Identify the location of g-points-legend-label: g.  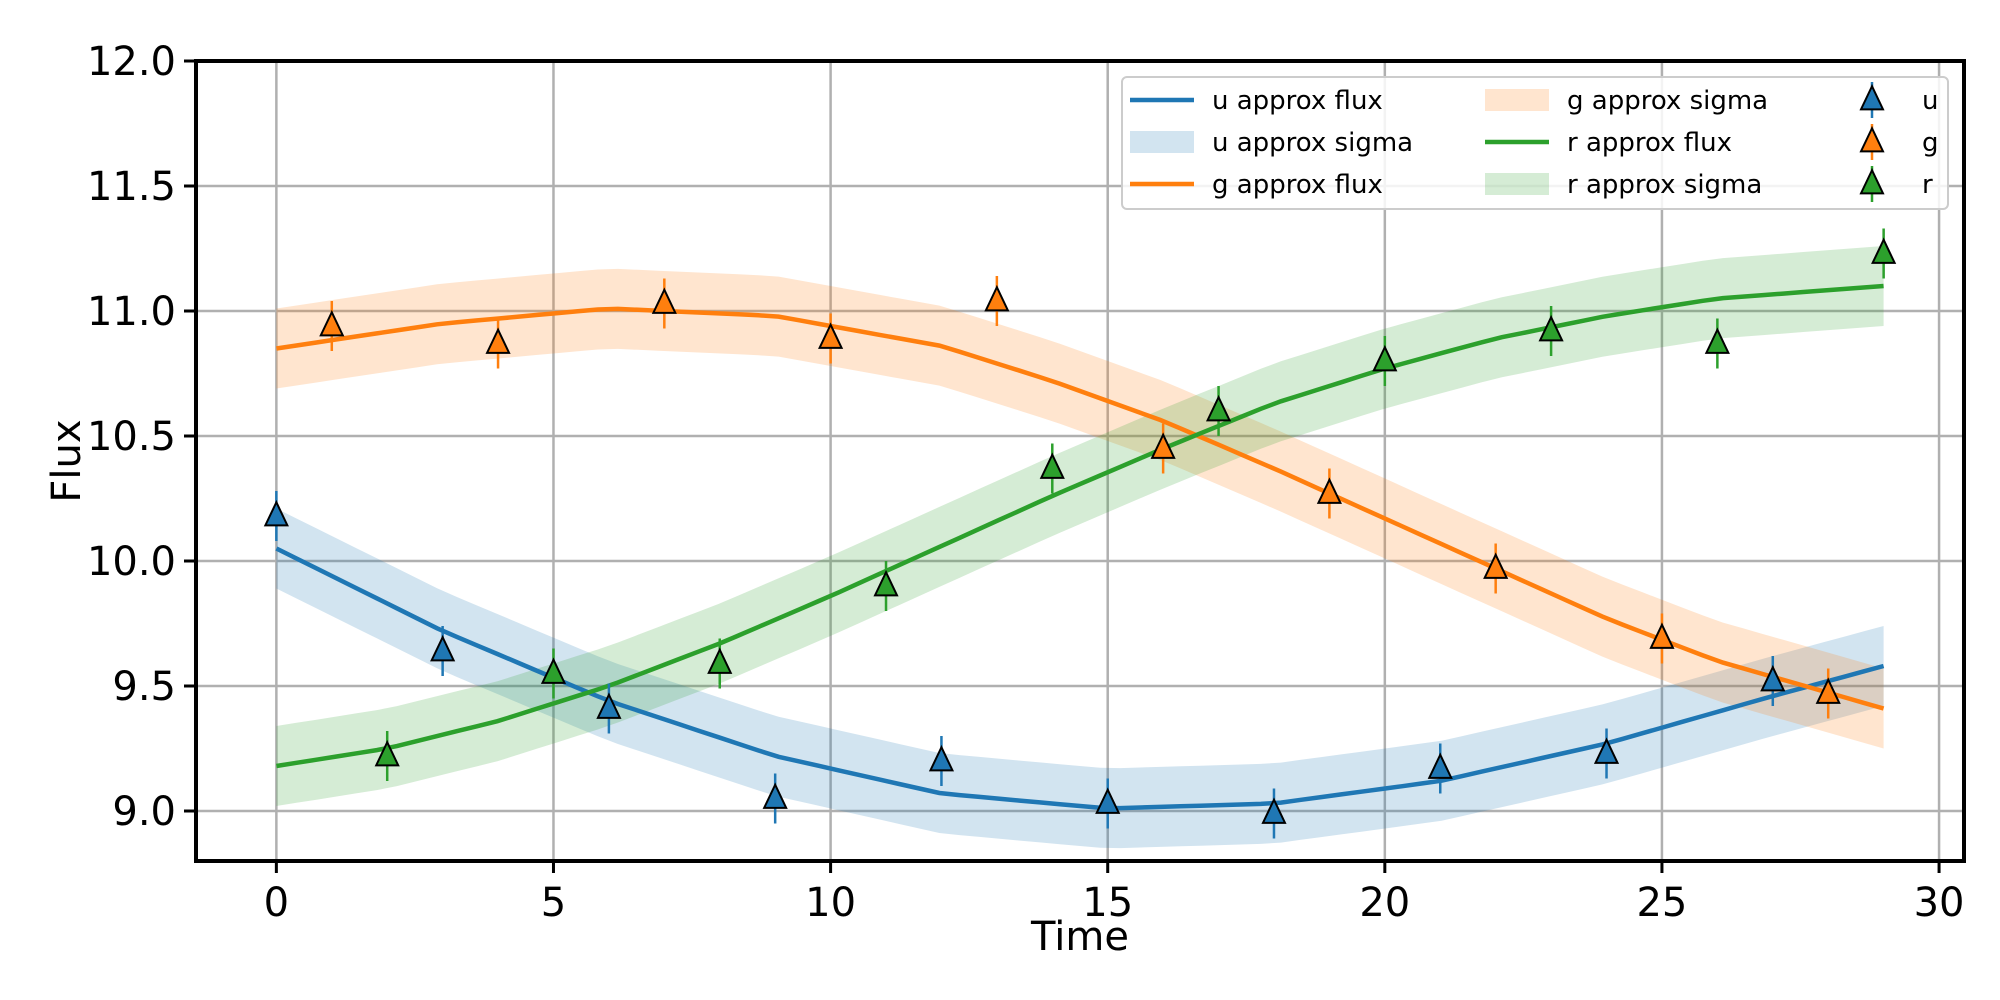
(1930, 143).